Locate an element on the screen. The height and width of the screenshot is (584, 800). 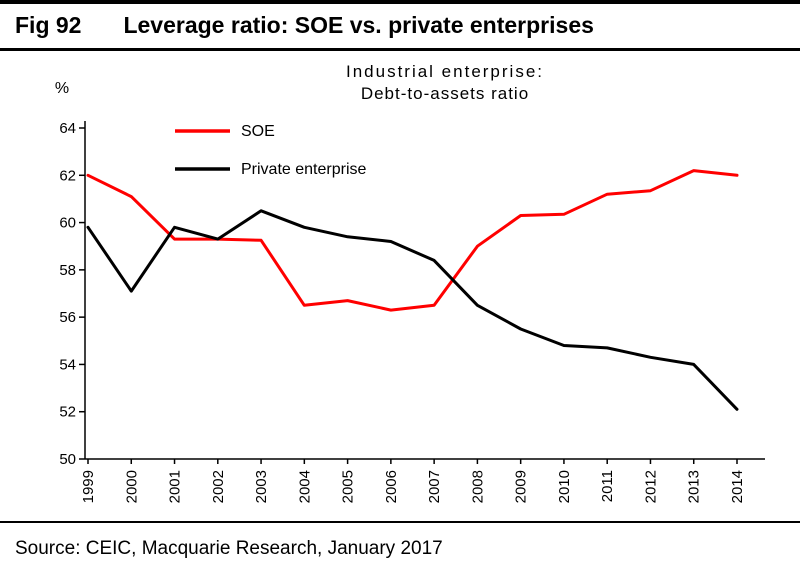
x-tick-label: 2001 is located at coordinates (175, 486).